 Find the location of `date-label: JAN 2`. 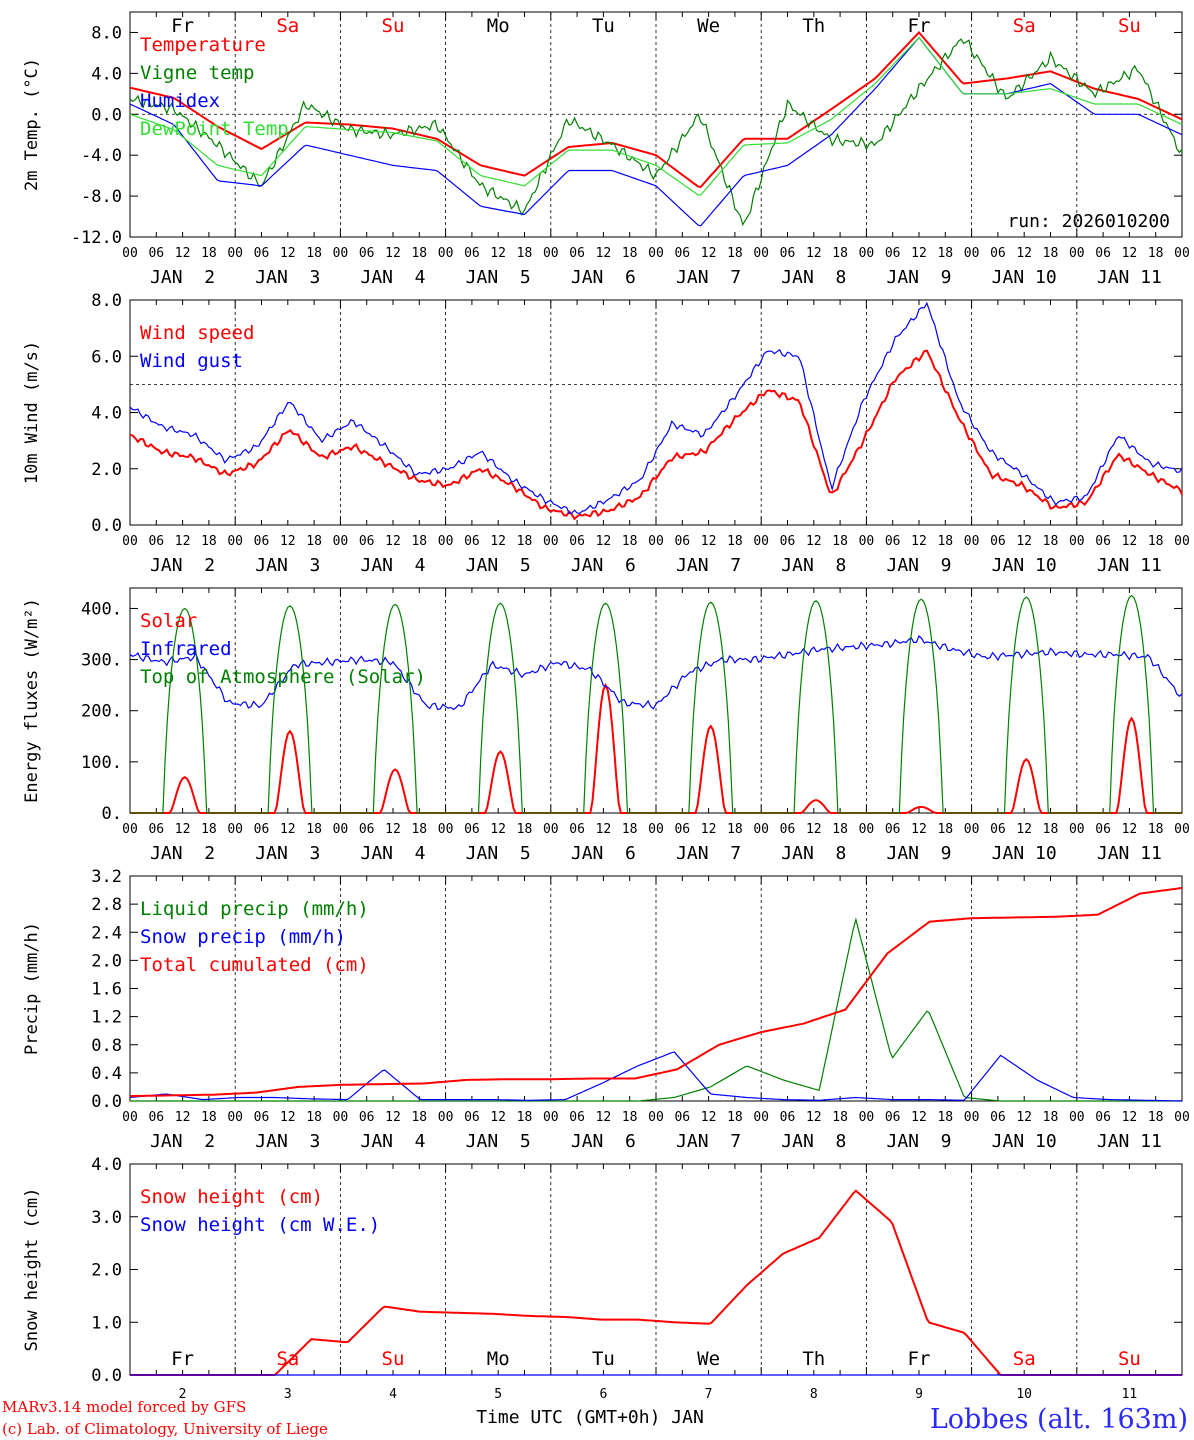

date-label: JAN 2 is located at coordinates (182, 1141).